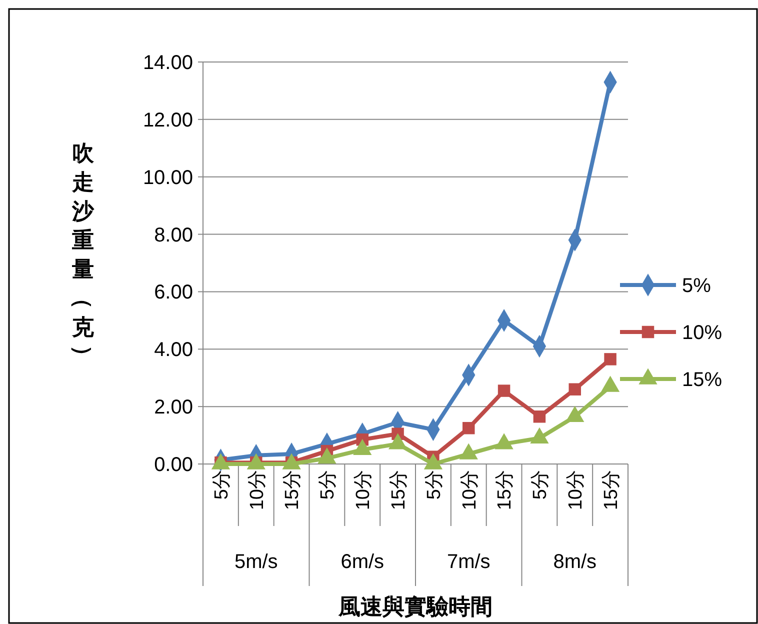  What do you see at coordinates (167, 177) in the screenshot?
I see `y-tick-label: 10.00` at bounding box center [167, 177].